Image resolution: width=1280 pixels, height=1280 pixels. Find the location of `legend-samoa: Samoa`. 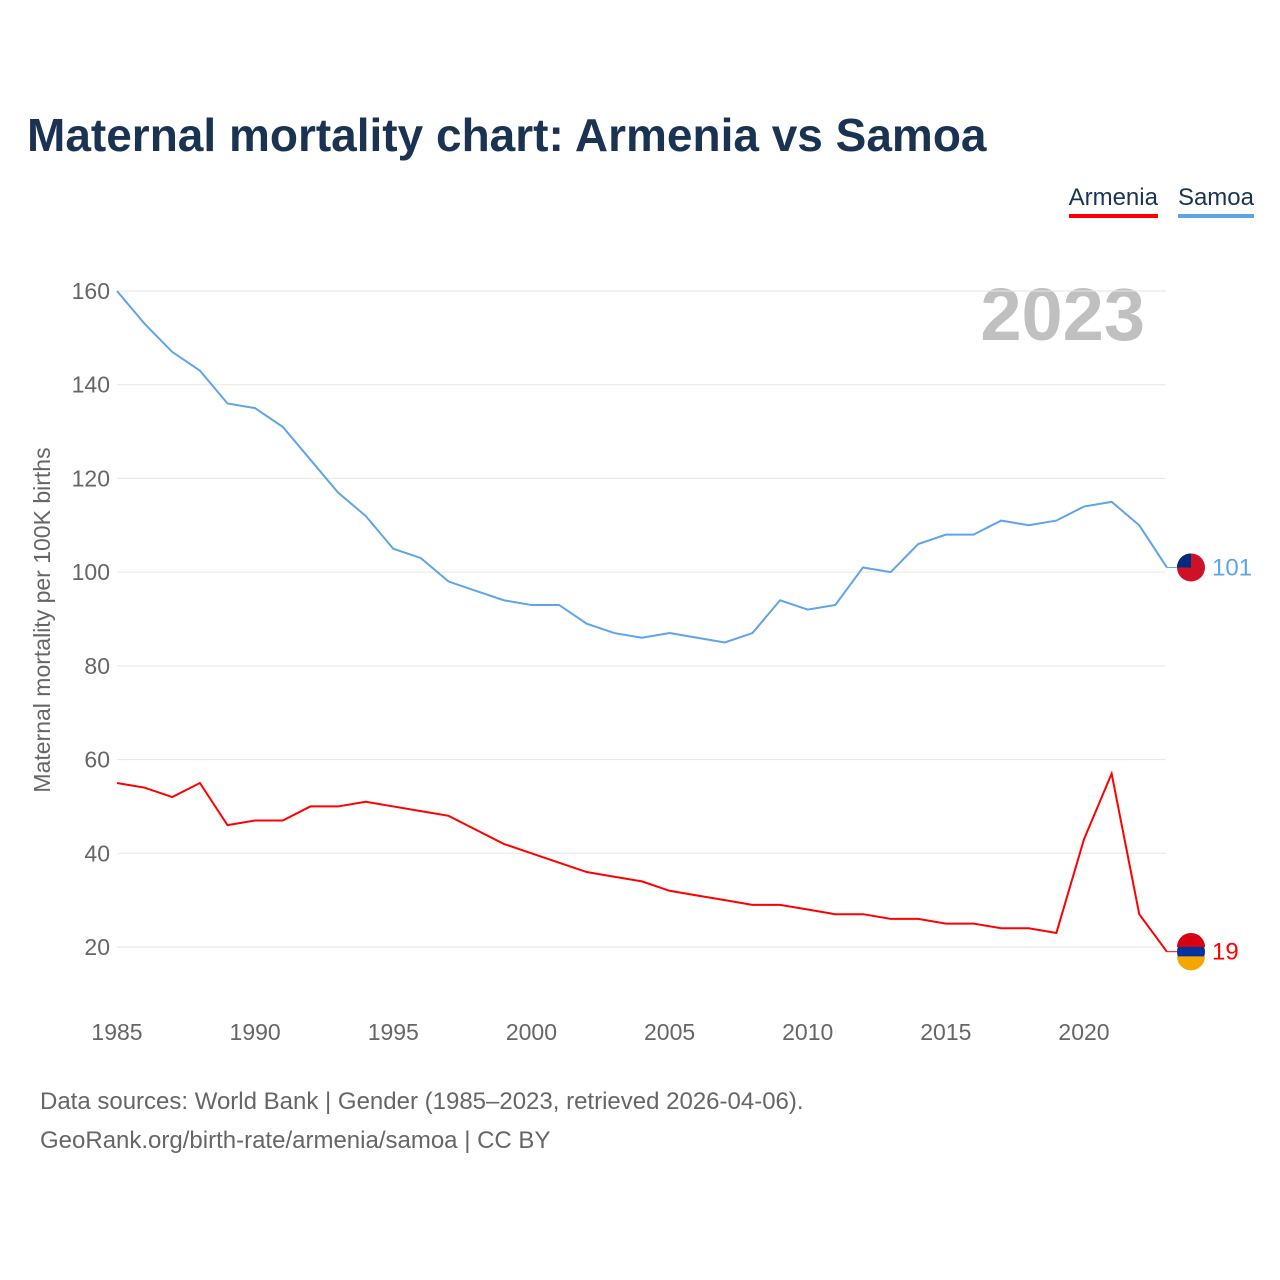

legend-samoa: Samoa is located at coordinates (1215, 201).